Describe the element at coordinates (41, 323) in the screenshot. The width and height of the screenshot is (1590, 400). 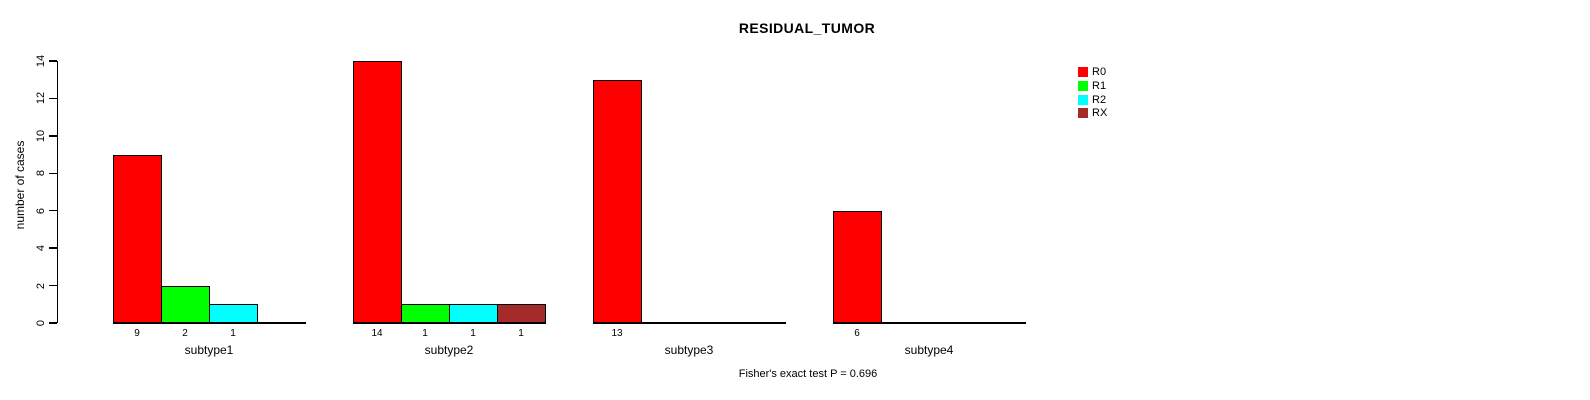
I see `y-tick-label: 0` at that location.